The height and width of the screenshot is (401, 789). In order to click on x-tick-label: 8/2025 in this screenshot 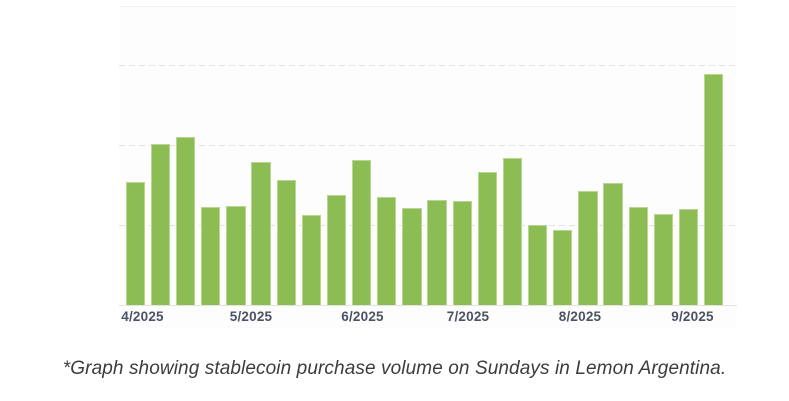, I will do `click(580, 316)`.